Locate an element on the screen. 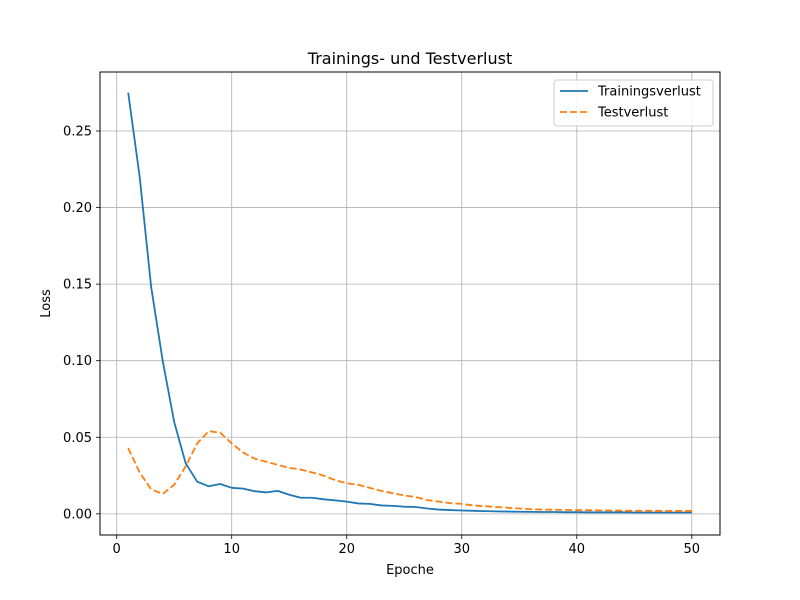  x-tick-label: 0 is located at coordinates (117, 549).